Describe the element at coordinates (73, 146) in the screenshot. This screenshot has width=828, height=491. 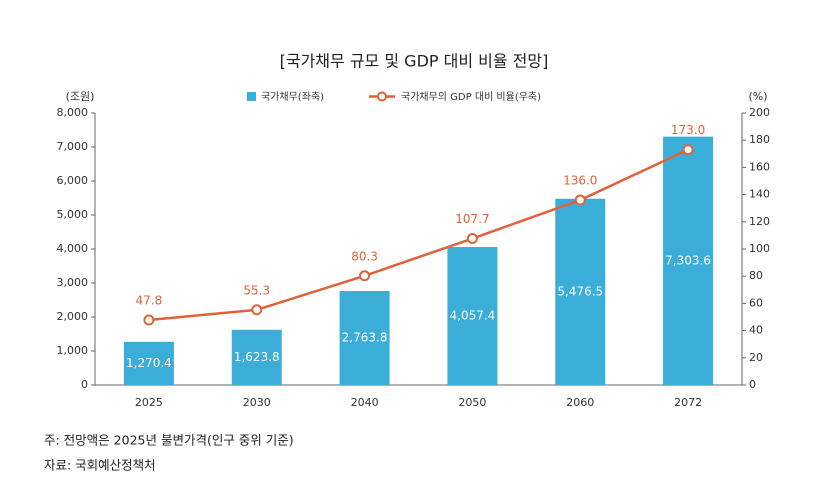
I see `y-tick-label: 7,000` at that location.